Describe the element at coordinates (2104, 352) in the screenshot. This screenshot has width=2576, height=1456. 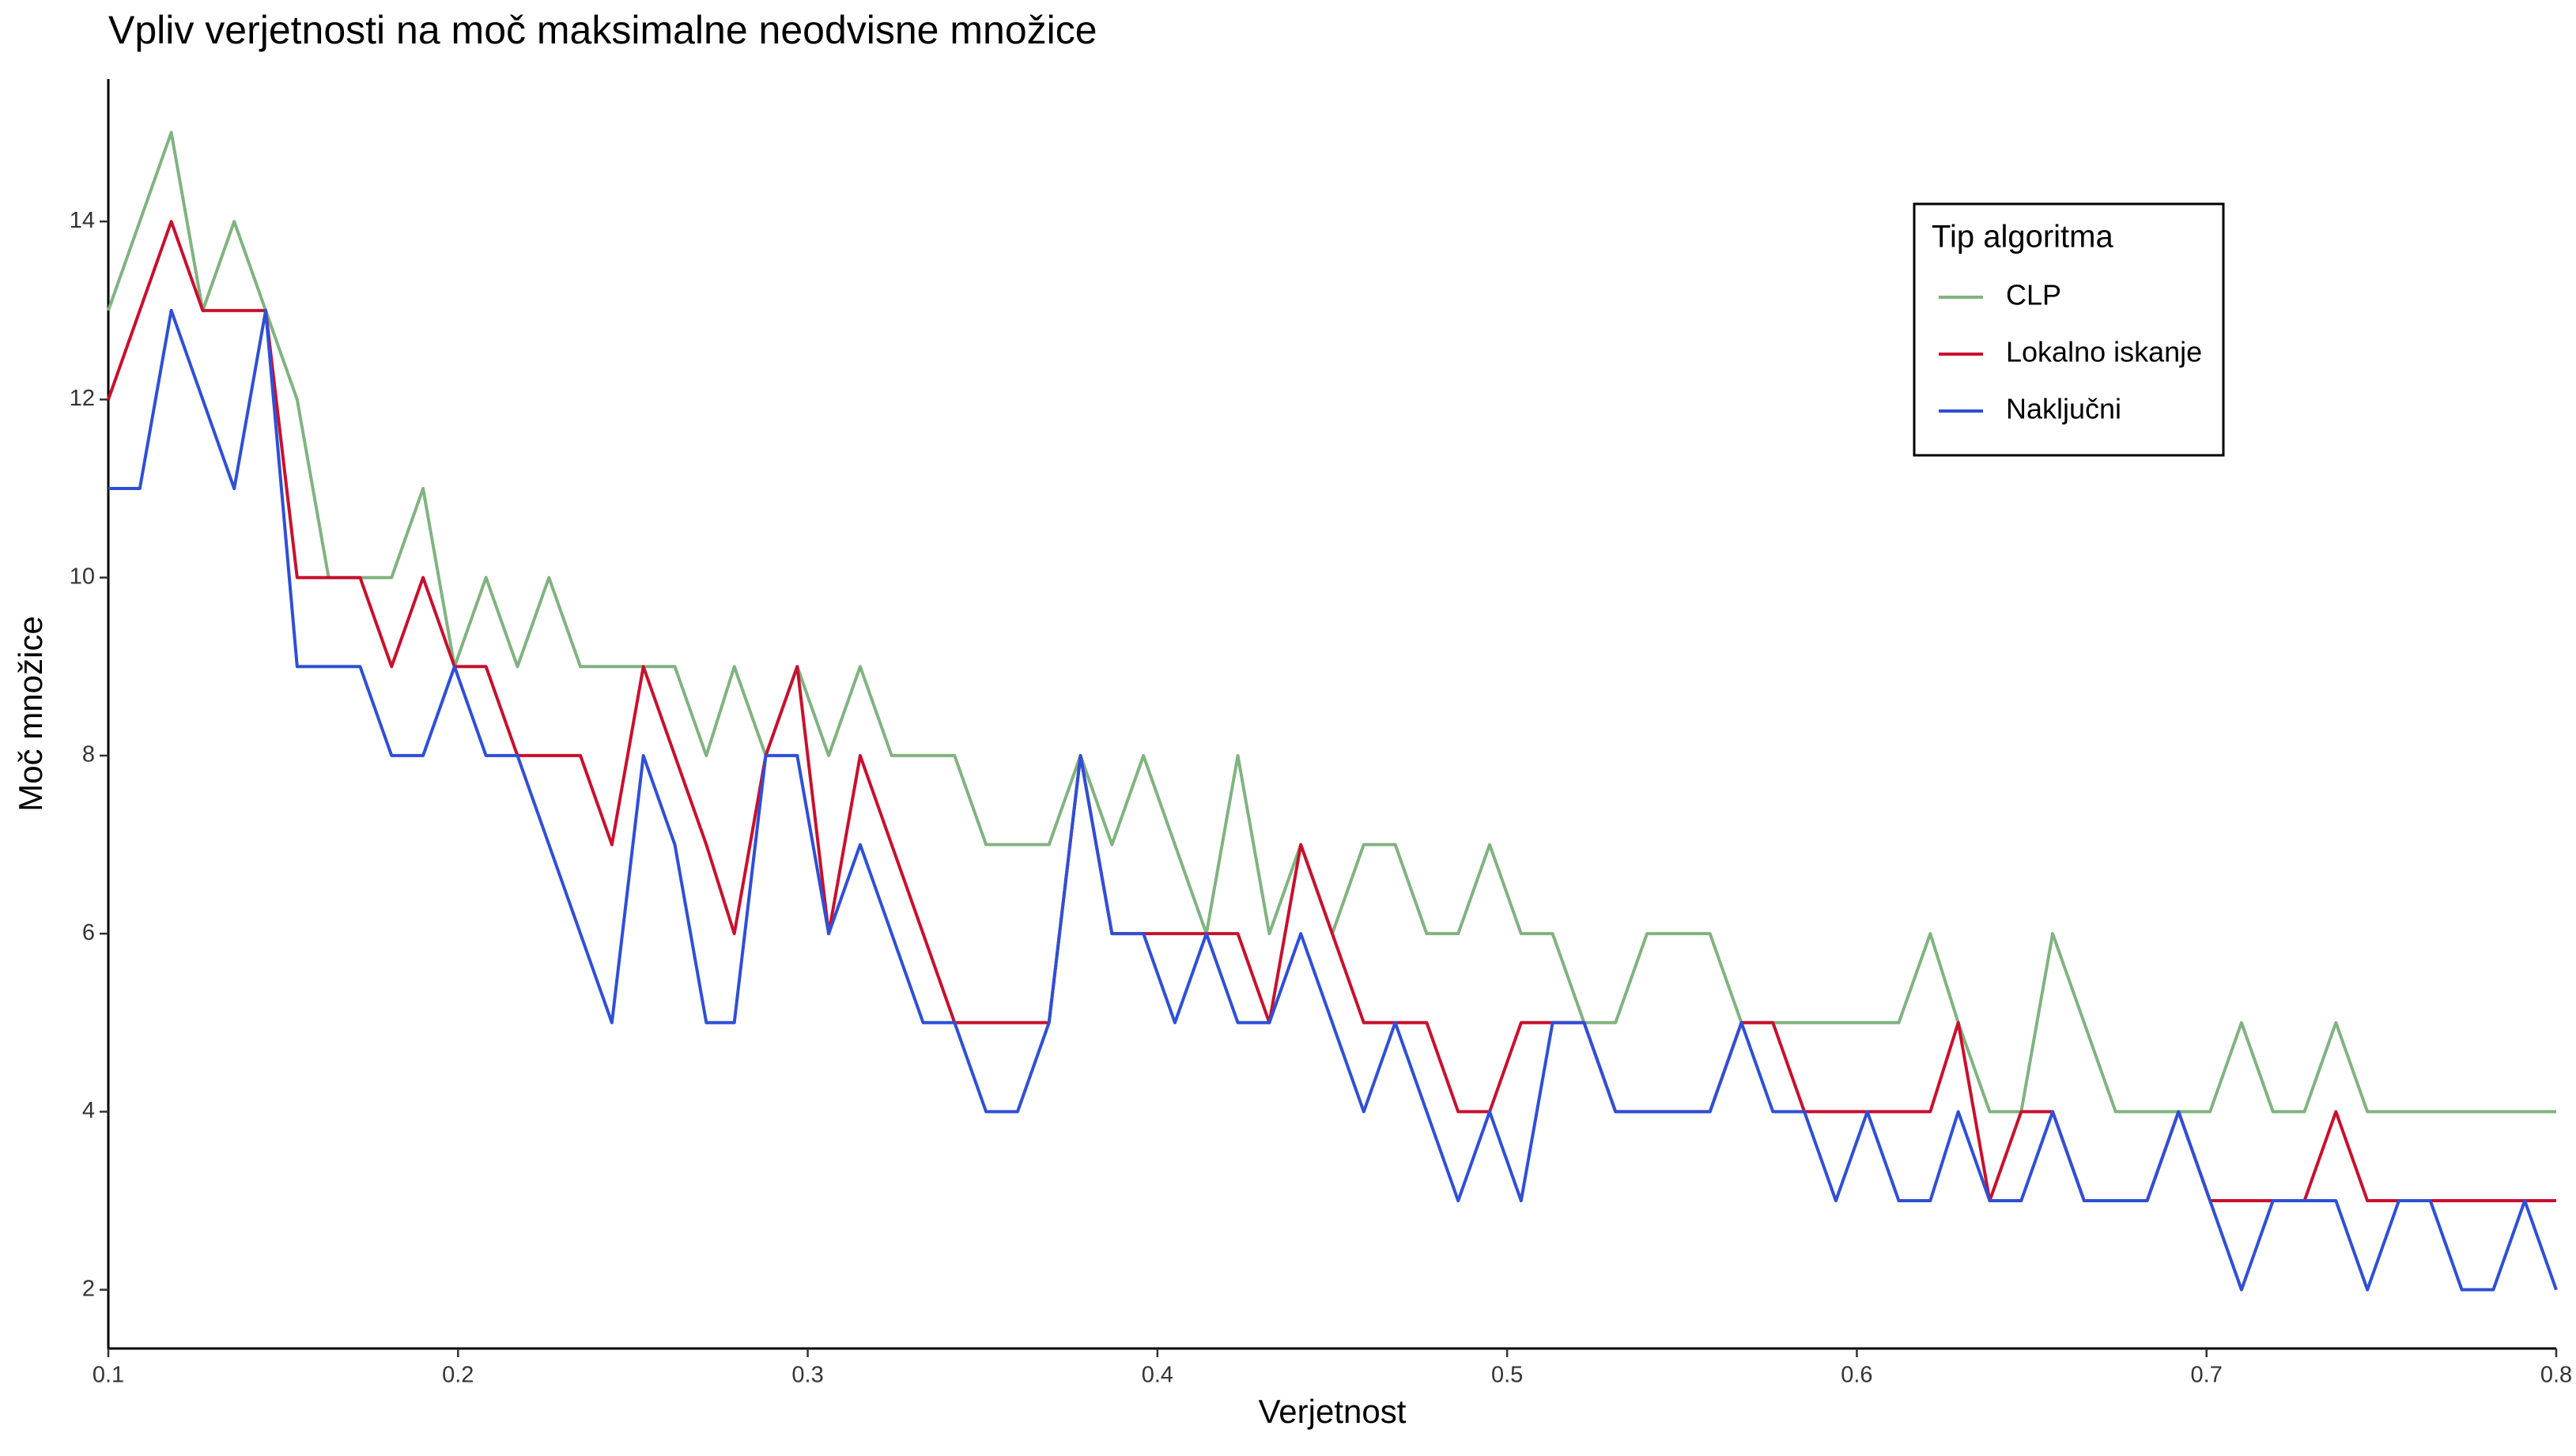
I see `legend-label: Lokalno iskanje` at that location.